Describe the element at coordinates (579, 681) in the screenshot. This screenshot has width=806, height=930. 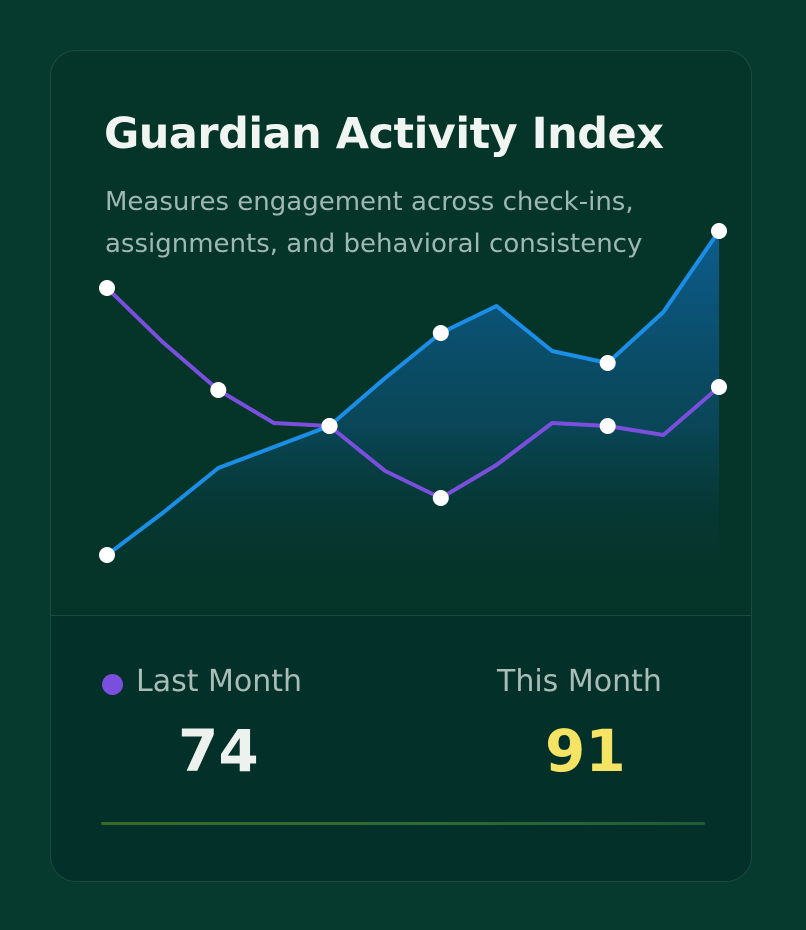
I see `this-month-label: This Month` at that location.